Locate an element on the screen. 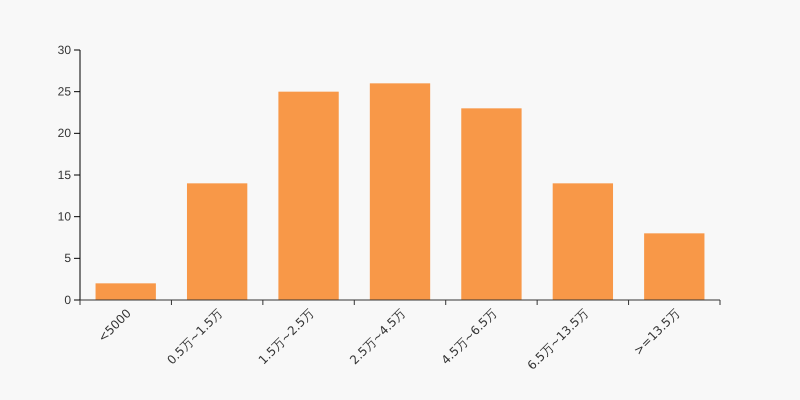 This screenshot has width=800, height=400. y-tick-label: 15 is located at coordinates (65, 175).